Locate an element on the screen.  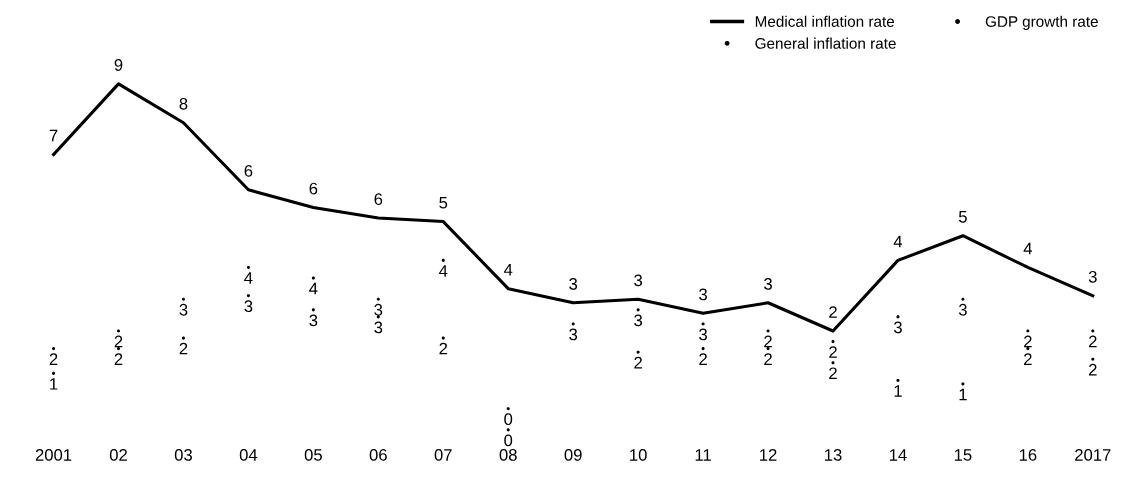
legend-label: Medical inflation rate is located at coordinates (825, 21).